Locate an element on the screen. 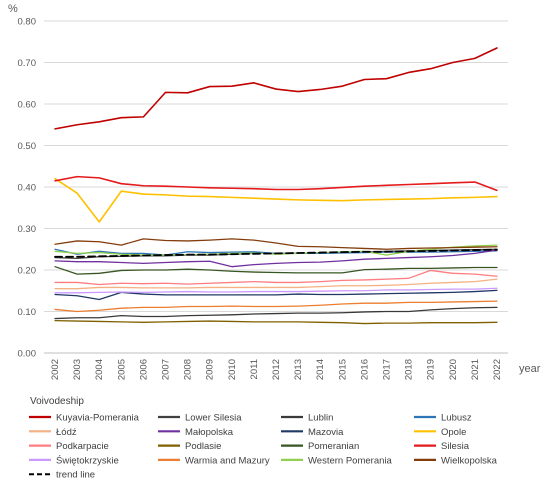 This screenshot has height=497, width=550. series-line--d- is located at coordinates (276, 284).